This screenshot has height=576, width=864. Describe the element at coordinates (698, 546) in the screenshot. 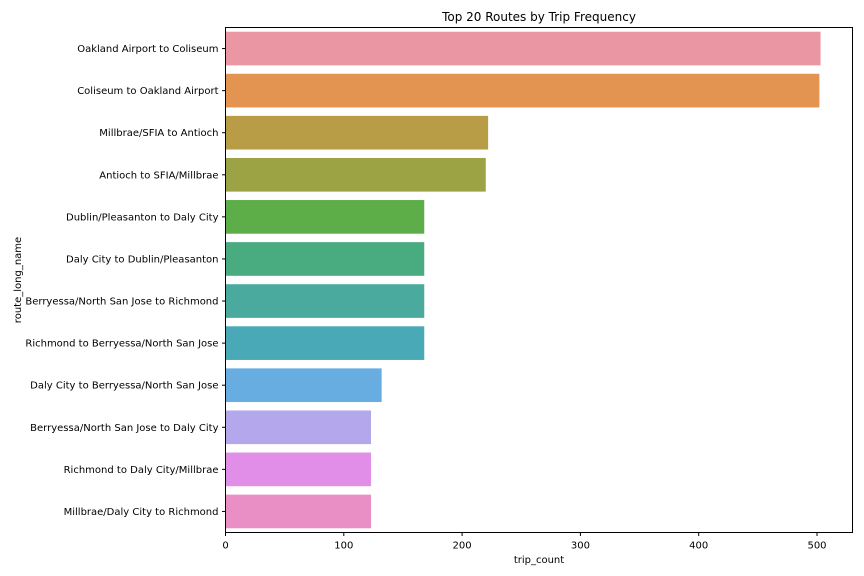

I see `x-tick-label: 400` at that location.